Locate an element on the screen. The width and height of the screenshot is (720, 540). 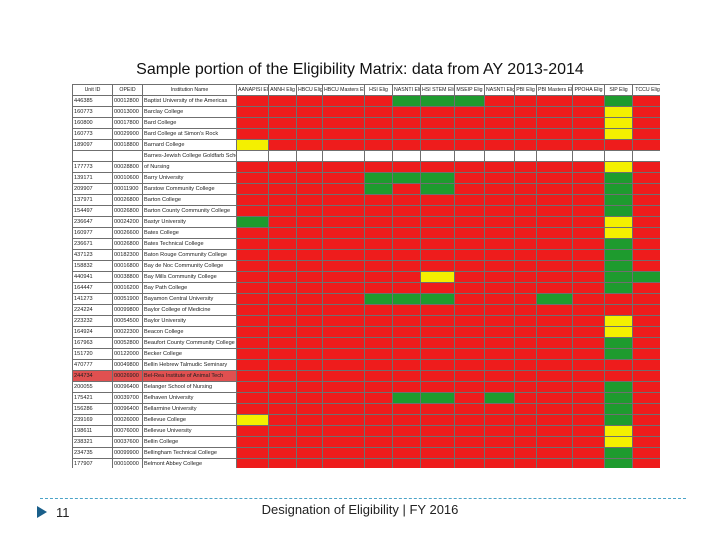
matrix-opeid-cell: 00076000 is located at coordinates (127, 431).